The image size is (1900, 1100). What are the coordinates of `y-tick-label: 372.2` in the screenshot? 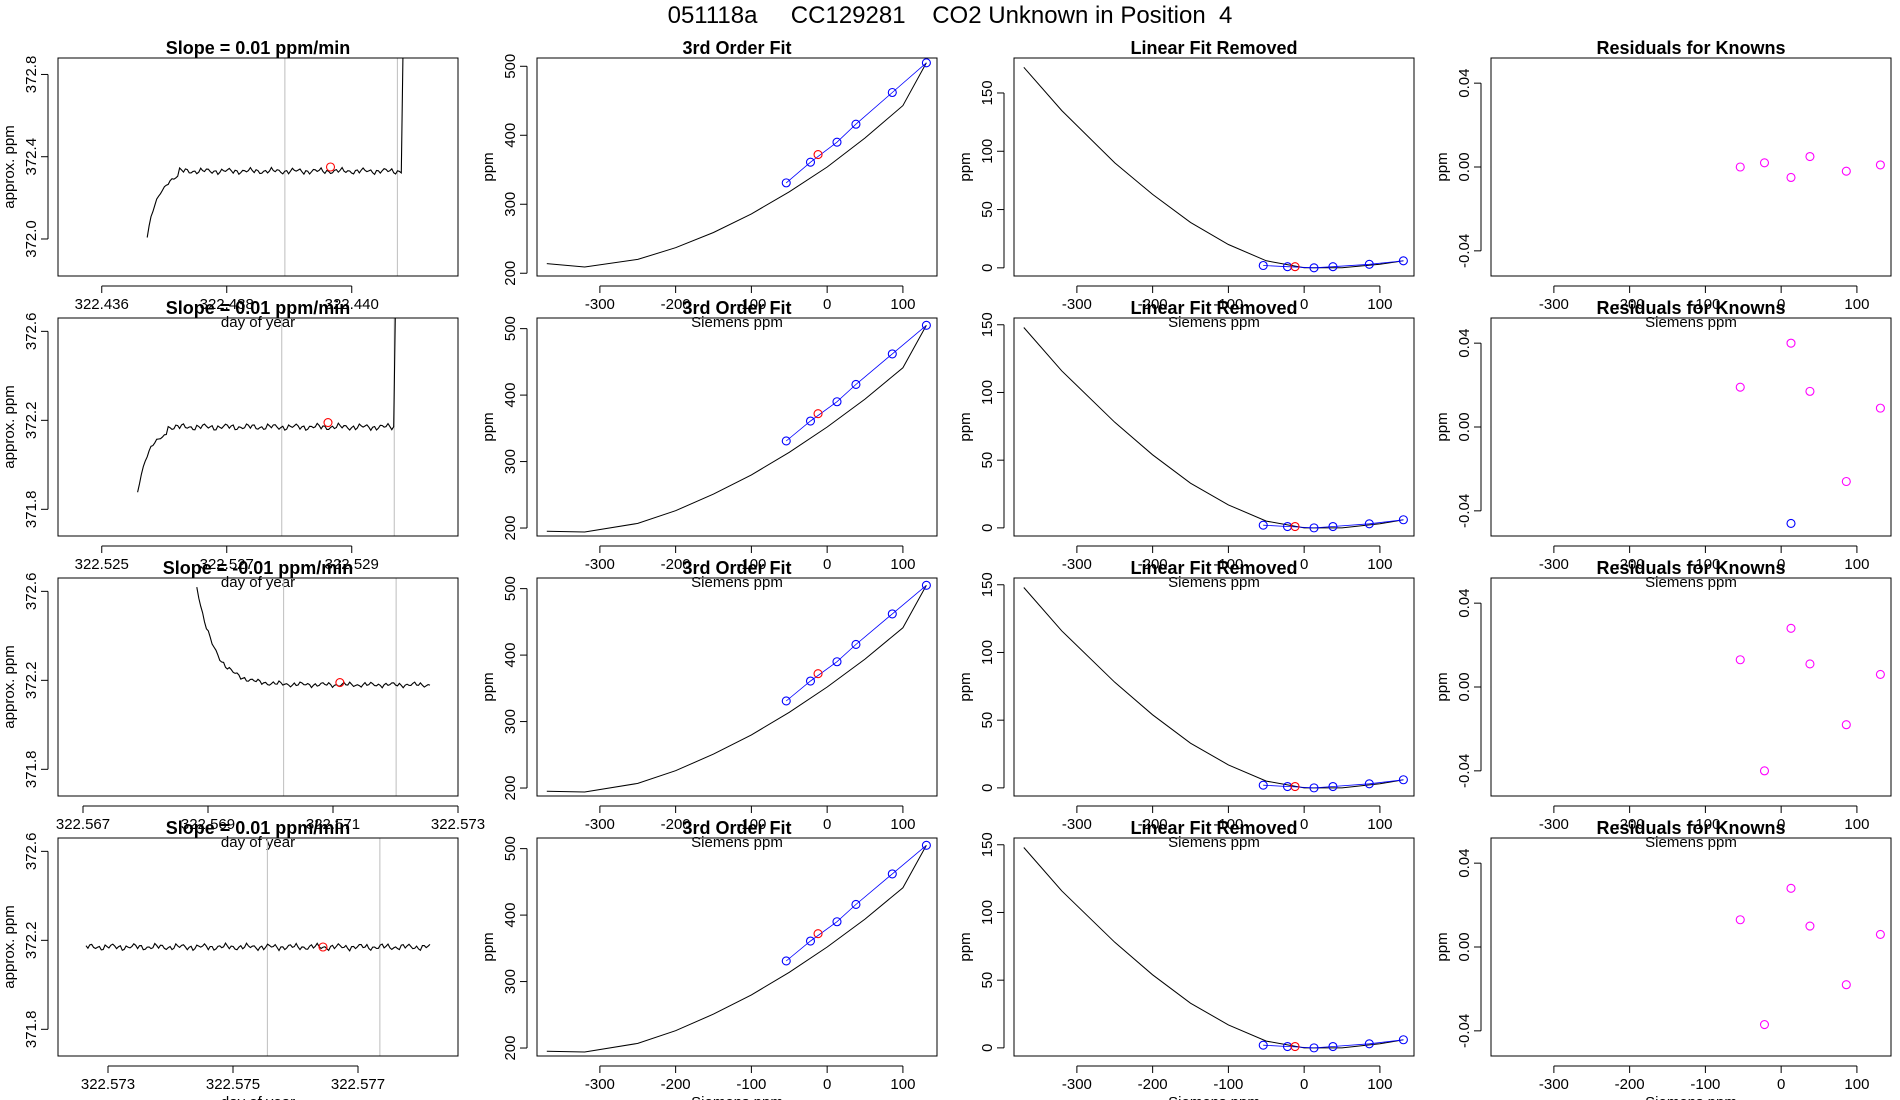 It's located at (31, 681).